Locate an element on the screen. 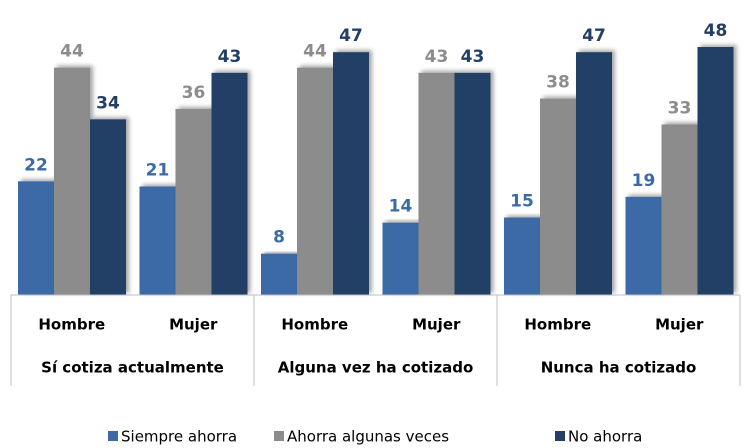  legend-label: Ahorra algunas veces is located at coordinates (368, 437).